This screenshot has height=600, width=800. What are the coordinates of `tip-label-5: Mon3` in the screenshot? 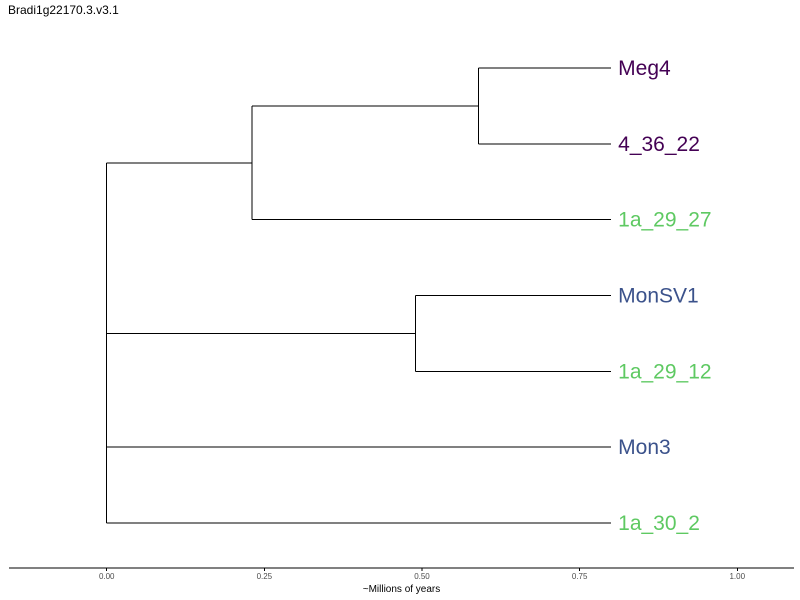 It's located at (644, 447).